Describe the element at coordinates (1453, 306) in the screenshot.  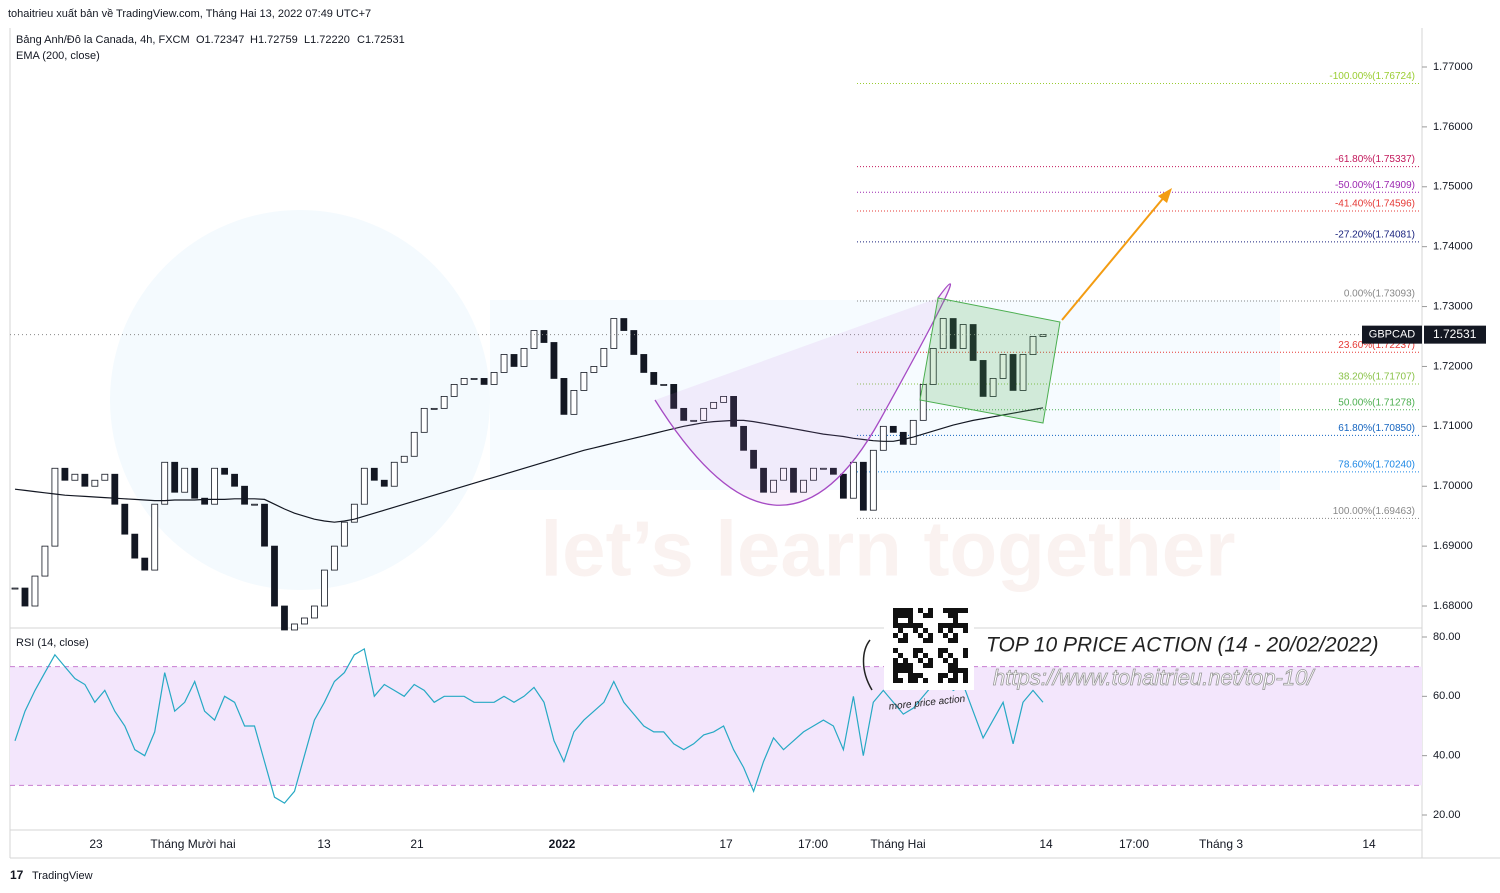
I see `y-tick-label: 1.73000` at that location.